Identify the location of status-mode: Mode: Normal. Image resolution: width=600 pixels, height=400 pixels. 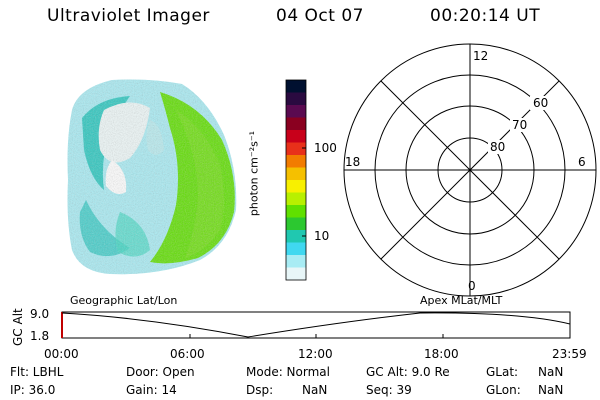
(288, 372).